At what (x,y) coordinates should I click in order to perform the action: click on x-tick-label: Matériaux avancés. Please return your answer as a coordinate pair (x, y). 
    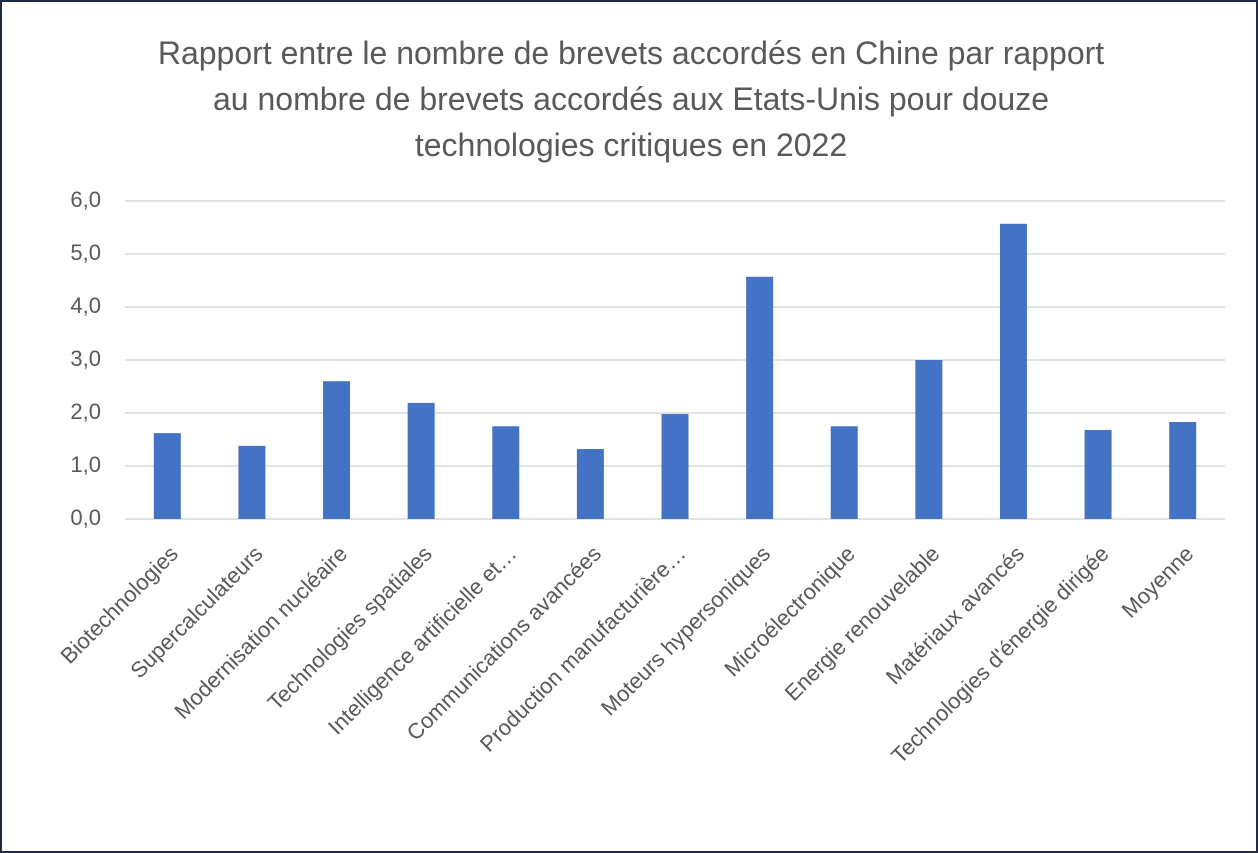
    Looking at the image, I should click on (955, 615).